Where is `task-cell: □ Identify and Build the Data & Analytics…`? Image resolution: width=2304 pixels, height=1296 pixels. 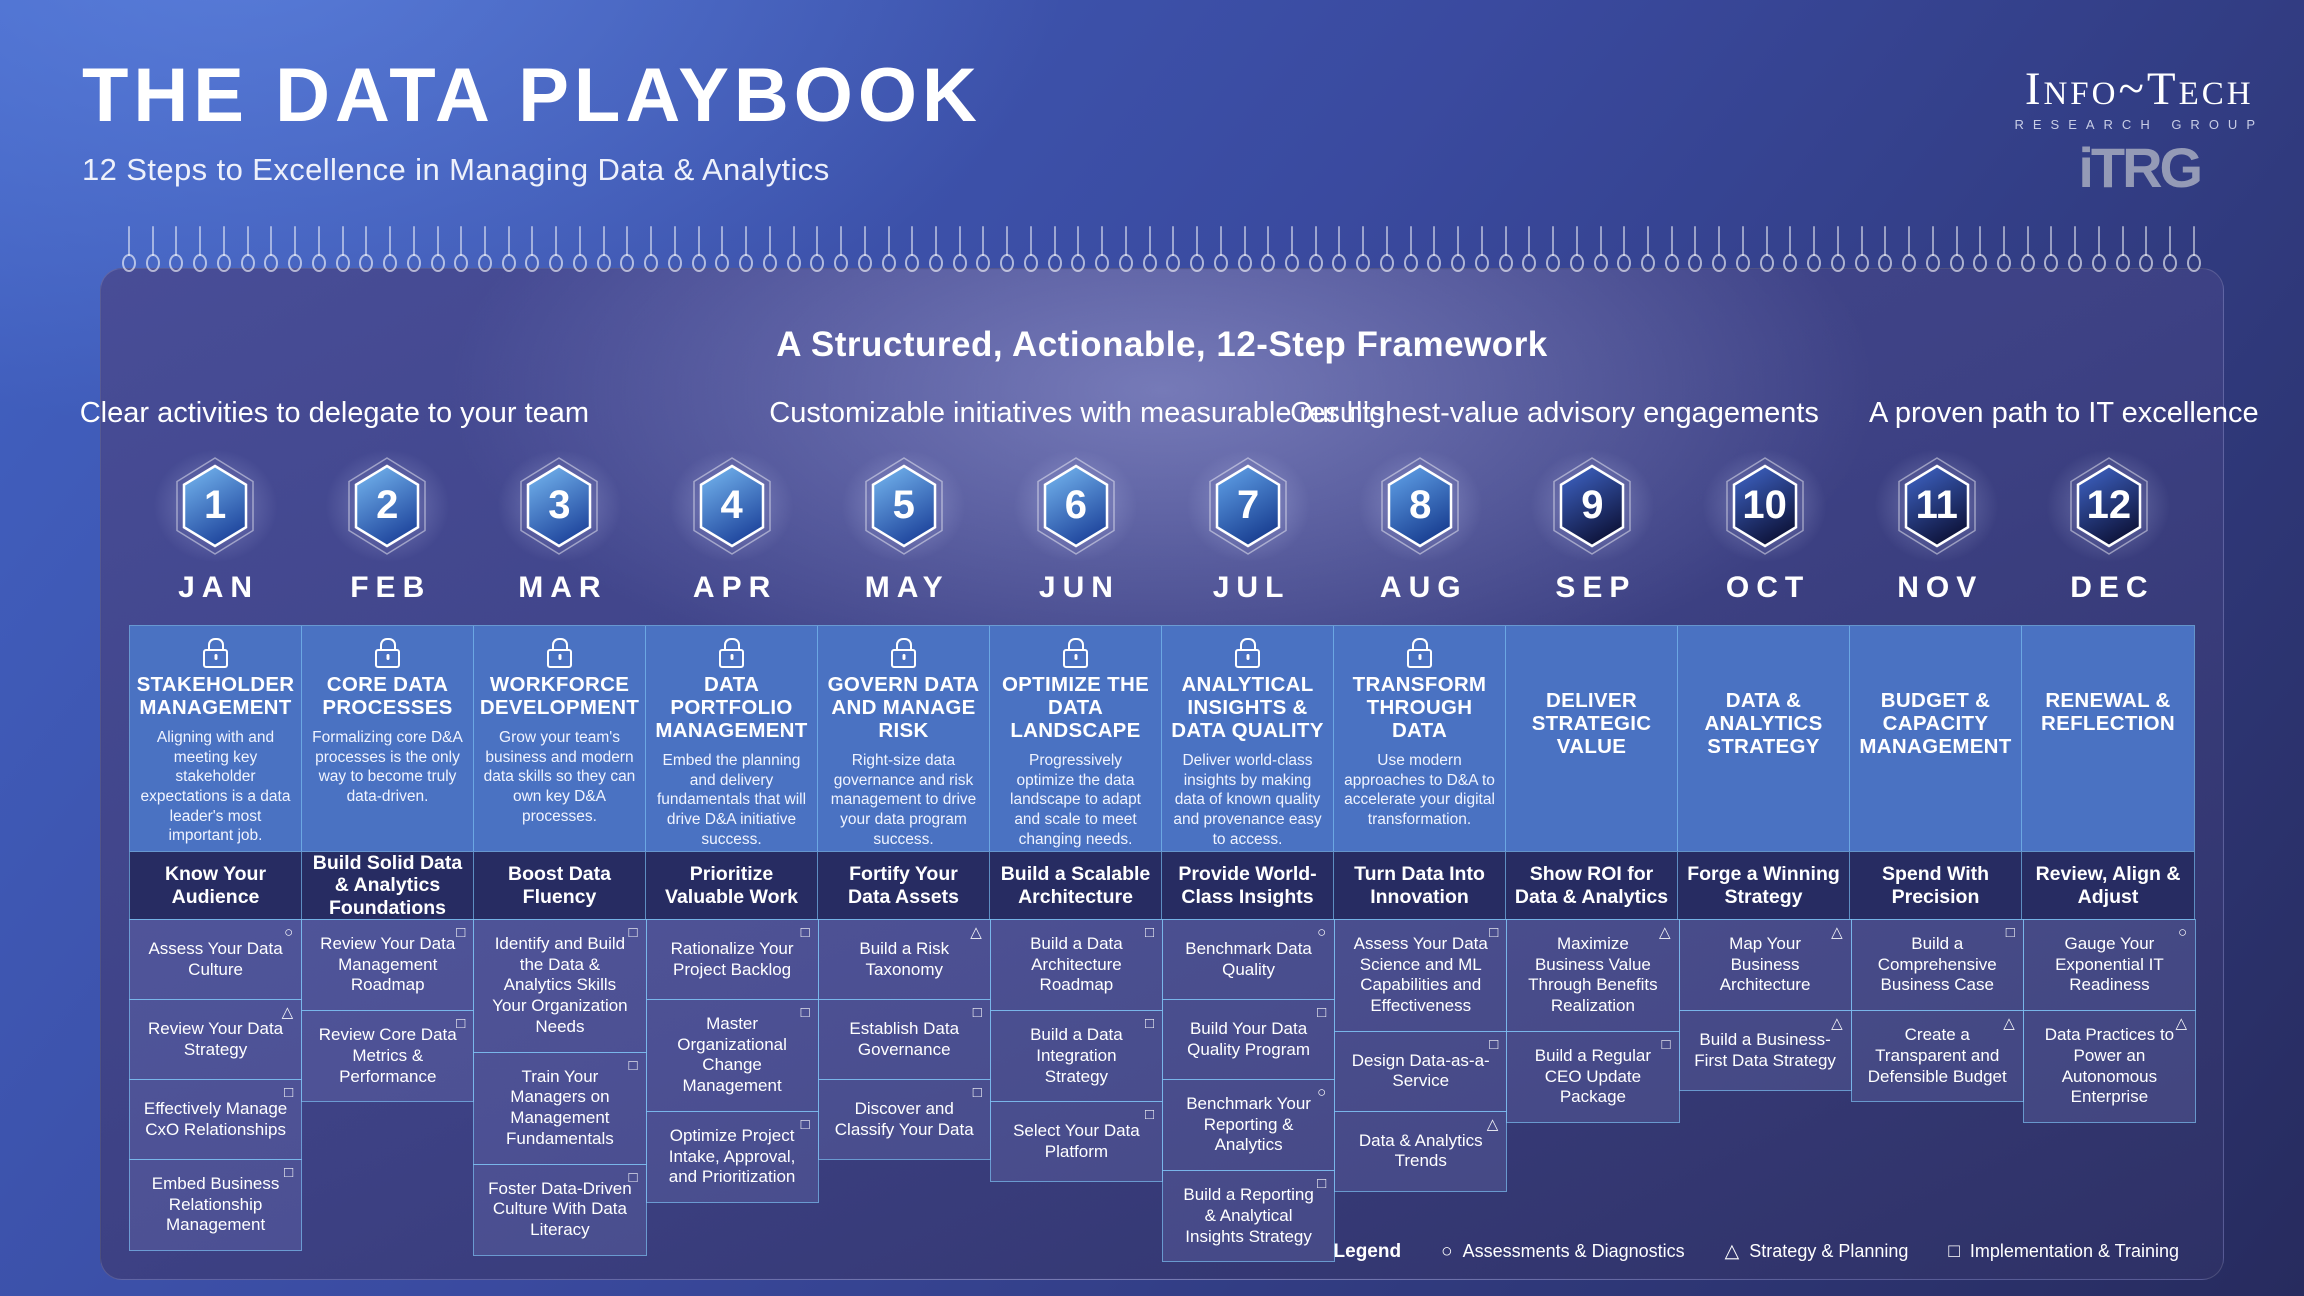 task-cell: □ Identify and Build the Data & Analytics… is located at coordinates (560, 986).